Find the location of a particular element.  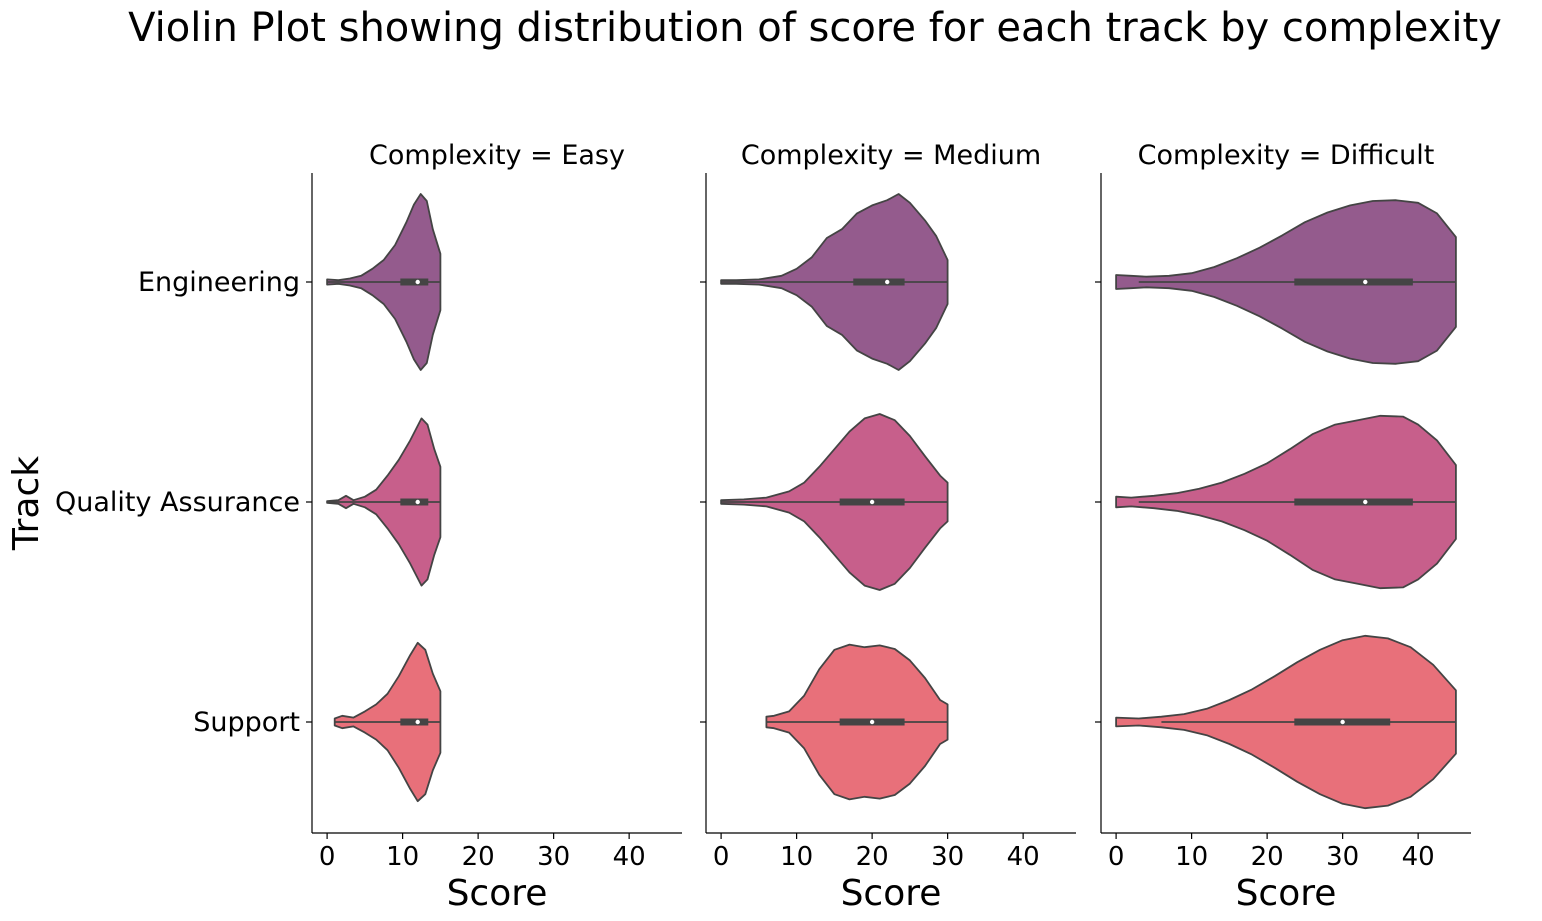

y-tick-label: Support is located at coordinates (246, 722).